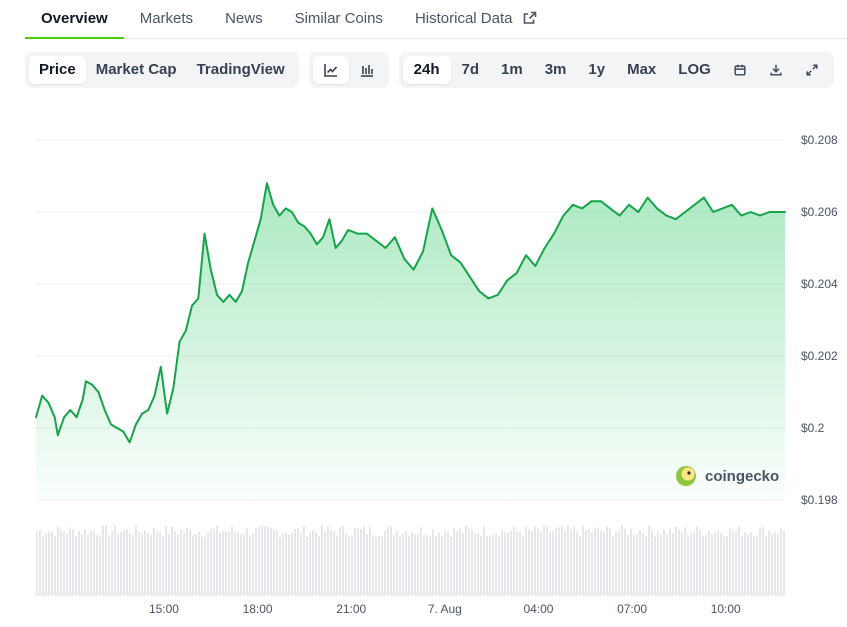 The height and width of the screenshot is (627, 847). What do you see at coordinates (819, 284) in the screenshot?
I see `y-tick-label: $0.204` at bounding box center [819, 284].